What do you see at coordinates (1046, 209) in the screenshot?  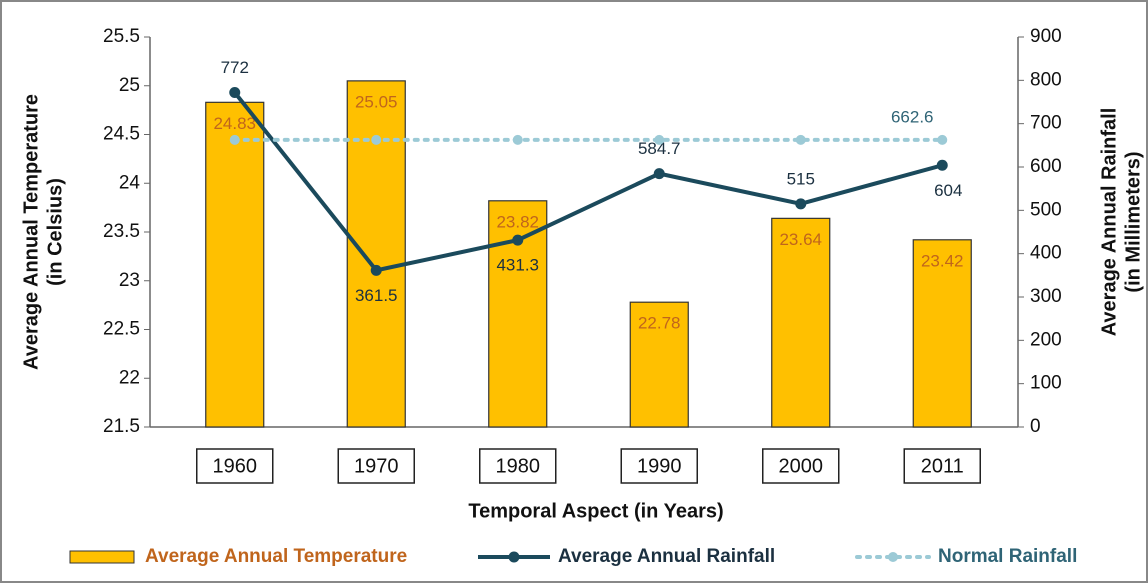 I see `y2-tick-label: 500` at bounding box center [1046, 209].